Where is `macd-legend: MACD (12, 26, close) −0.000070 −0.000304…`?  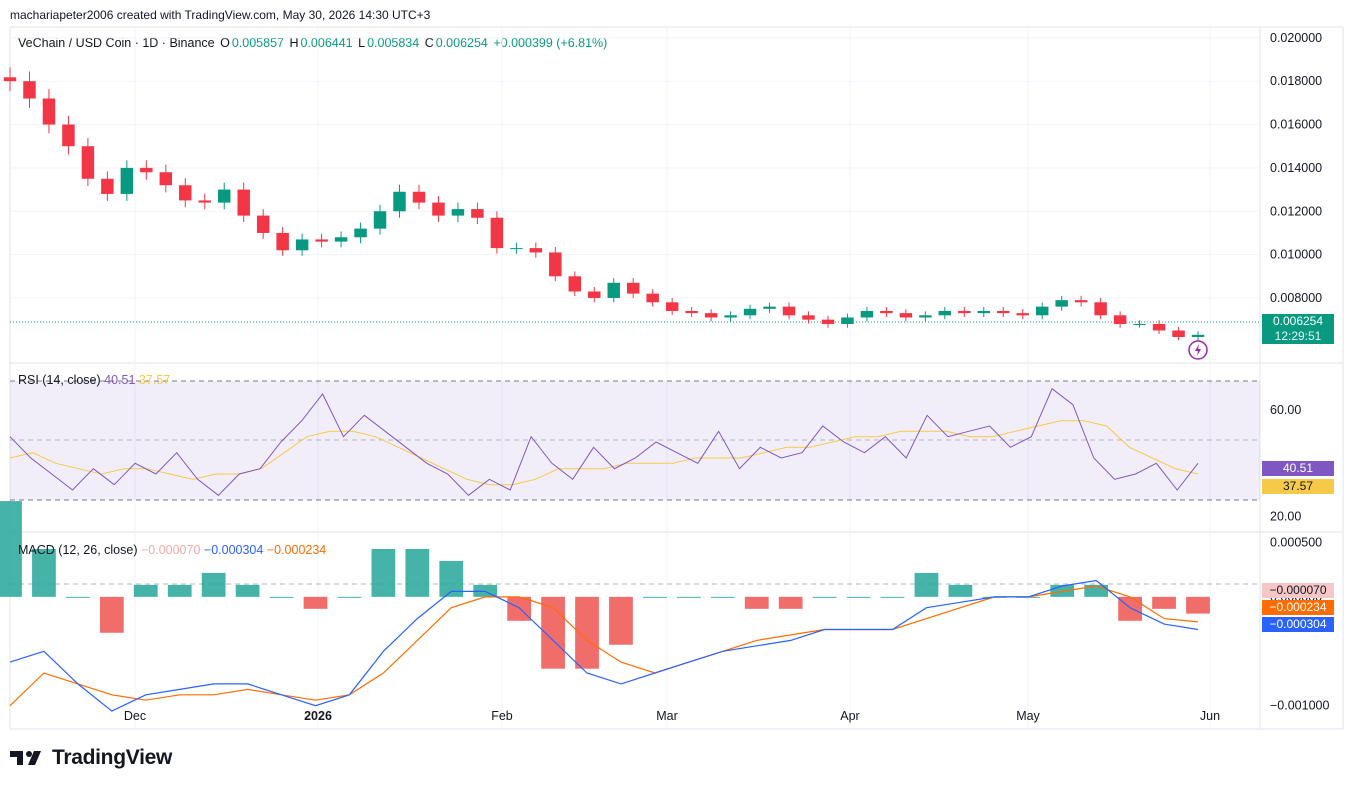 macd-legend: MACD (12, 26, close) −0.000070 −0.000304… is located at coordinates (172, 550).